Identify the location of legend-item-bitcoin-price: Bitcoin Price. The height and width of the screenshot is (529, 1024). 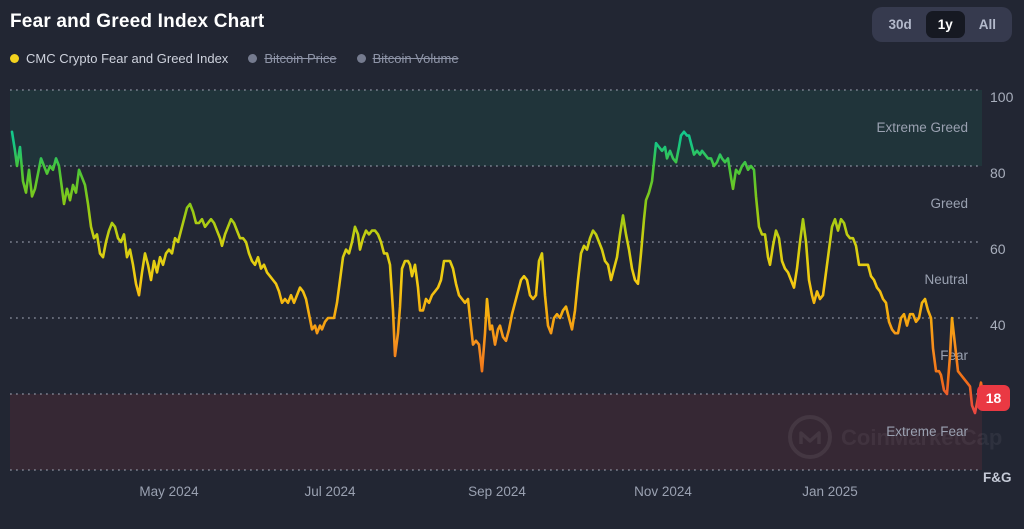
(292, 58).